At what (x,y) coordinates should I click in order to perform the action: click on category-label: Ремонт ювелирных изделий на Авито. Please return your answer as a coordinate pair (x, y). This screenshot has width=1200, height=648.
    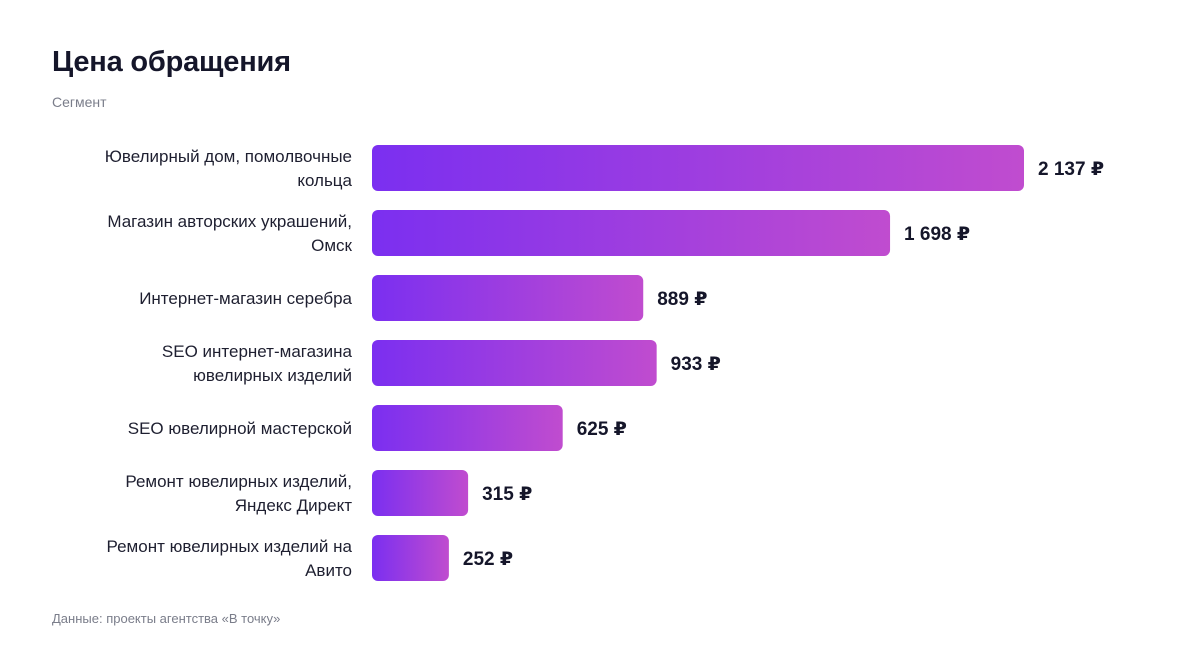
    Looking at the image, I should click on (230, 558).